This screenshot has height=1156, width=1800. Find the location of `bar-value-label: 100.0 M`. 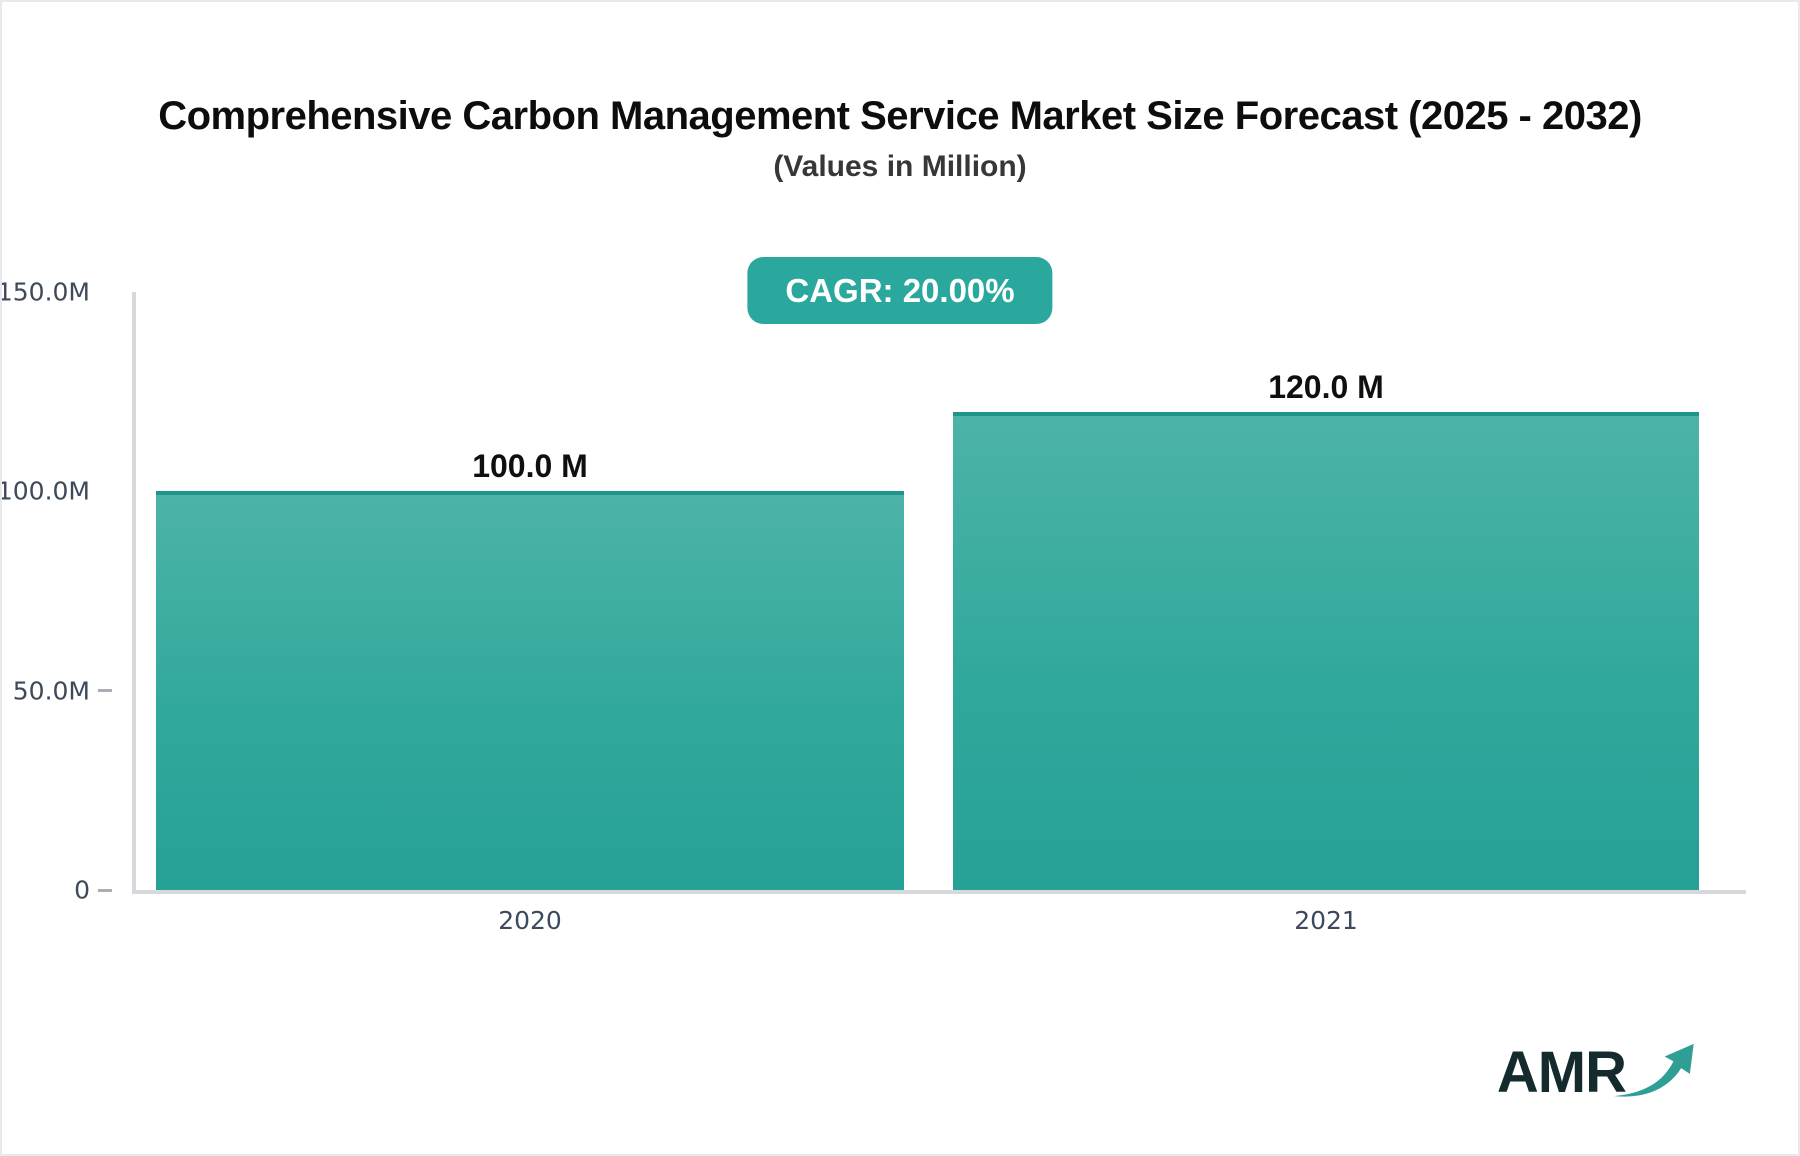

bar-value-label: 100.0 M is located at coordinates (530, 466).